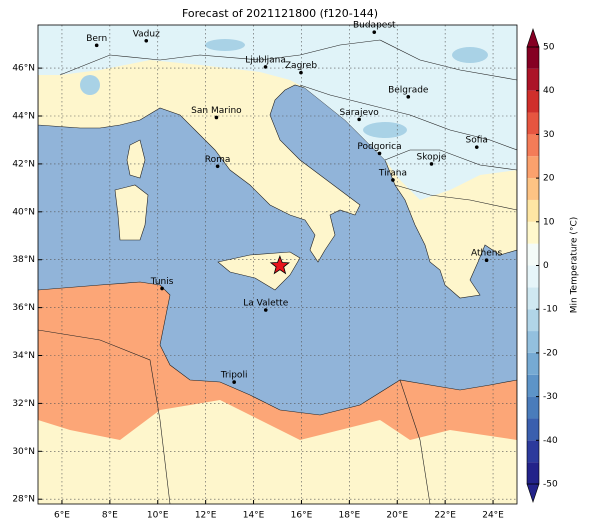 This screenshot has height=529, width=592. Describe the element at coordinates (23, 260) in the screenshot. I see `y-tick-label: 38°N` at that location.